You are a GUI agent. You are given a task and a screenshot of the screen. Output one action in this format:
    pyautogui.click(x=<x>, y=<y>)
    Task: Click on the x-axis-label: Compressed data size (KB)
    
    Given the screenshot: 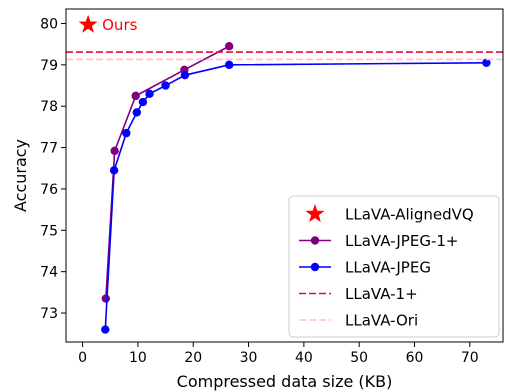 What is the action you would take?
    pyautogui.click(x=285, y=381)
    